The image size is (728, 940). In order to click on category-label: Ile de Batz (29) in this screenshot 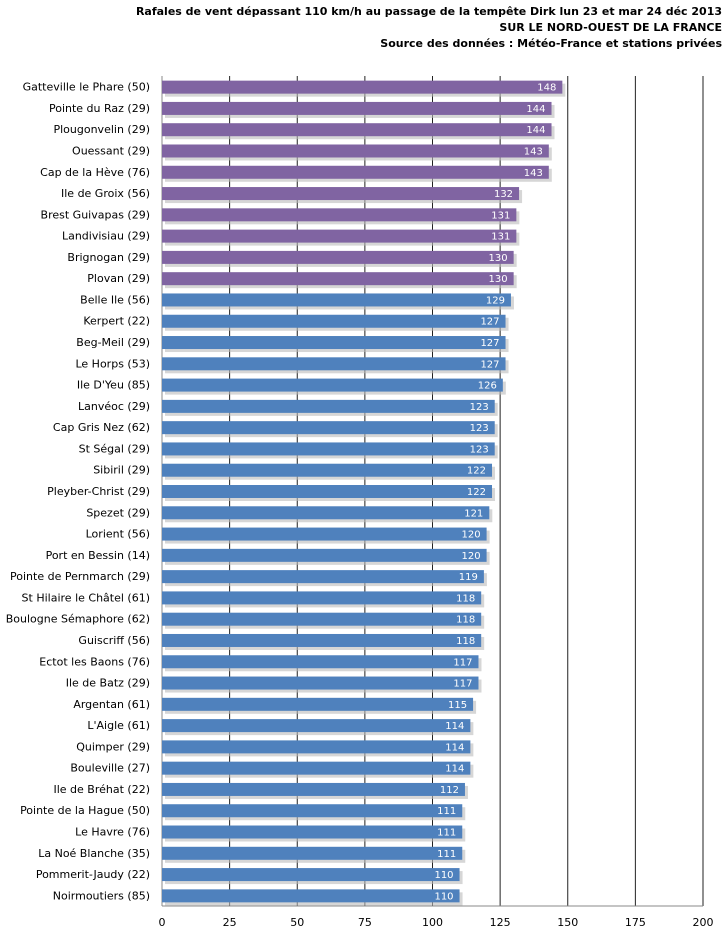, I will do `click(108, 683)`.